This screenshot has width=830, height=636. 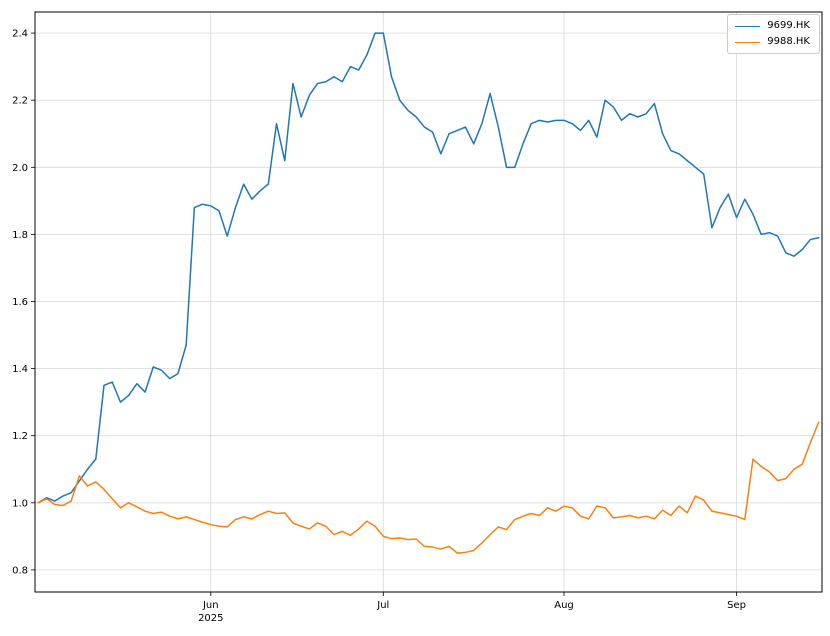 What do you see at coordinates (20, 369) in the screenshot?
I see `y-tick-label: 1.4` at bounding box center [20, 369].